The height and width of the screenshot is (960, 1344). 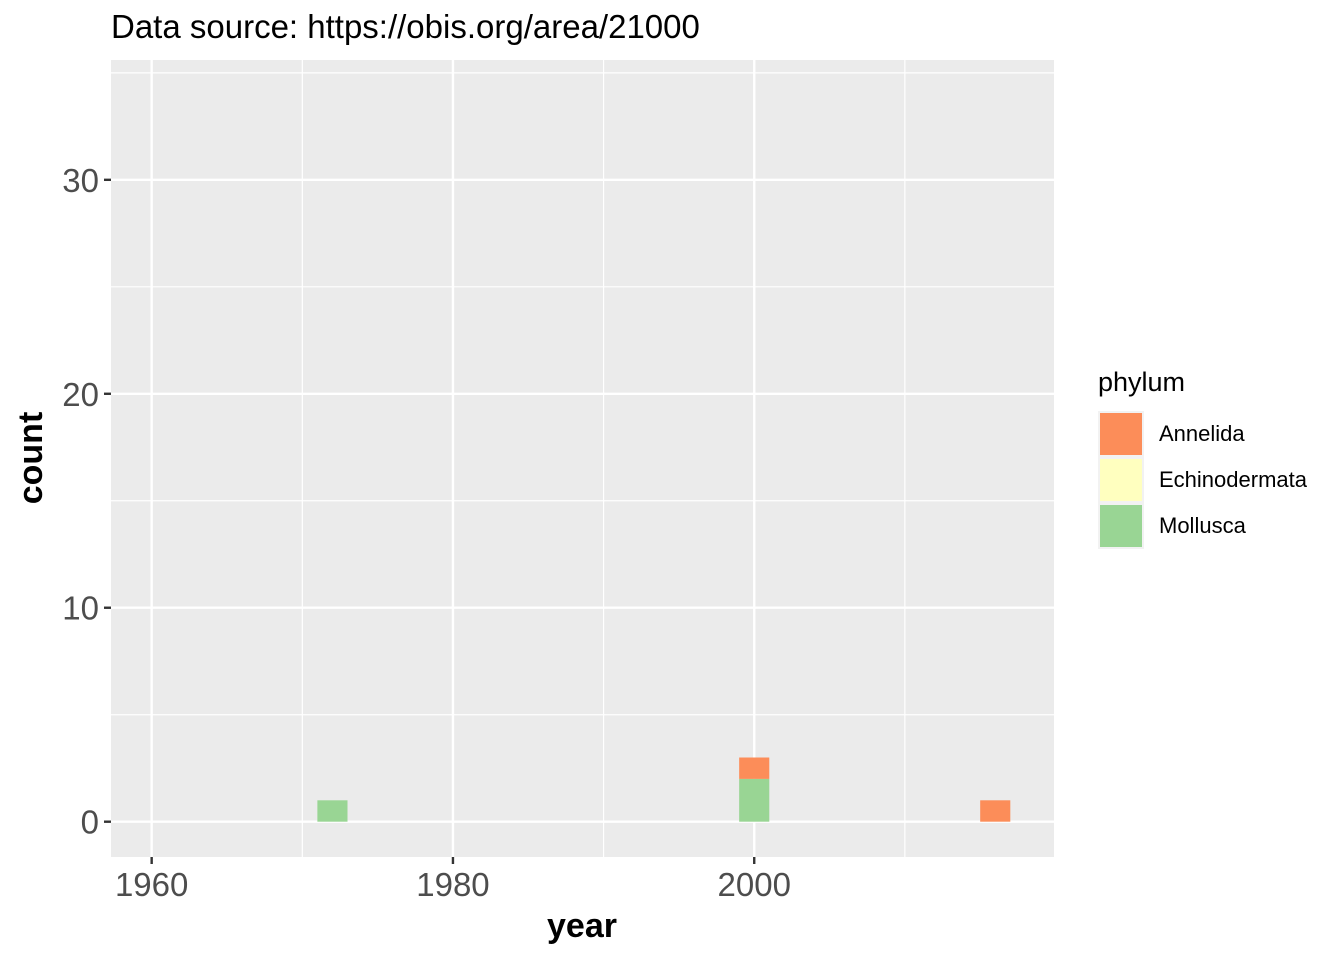 What do you see at coordinates (86, 501) in the screenshot?
I see `y-axis: 0 10 20 30` at bounding box center [86, 501].